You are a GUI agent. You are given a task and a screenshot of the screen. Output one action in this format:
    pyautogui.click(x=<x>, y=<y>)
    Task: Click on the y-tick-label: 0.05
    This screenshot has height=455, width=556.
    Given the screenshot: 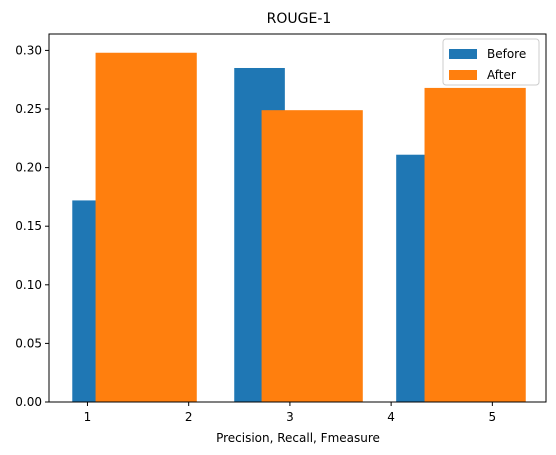 What is the action you would take?
    pyautogui.click(x=28, y=343)
    